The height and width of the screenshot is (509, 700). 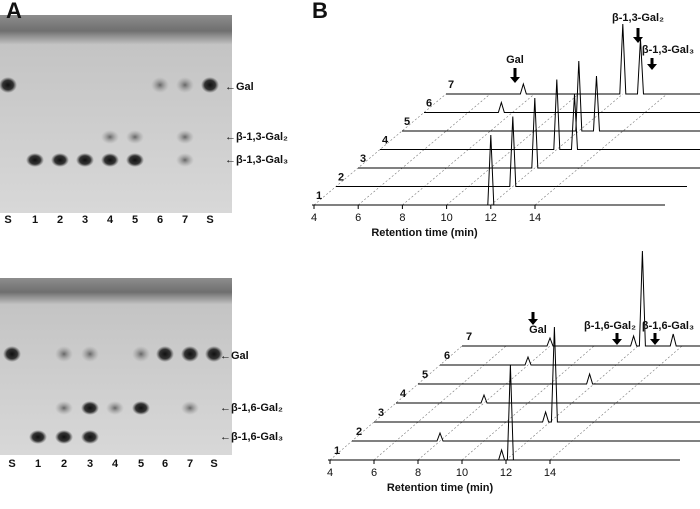 I want to click on trace-label: 4, so click(x=403, y=394).